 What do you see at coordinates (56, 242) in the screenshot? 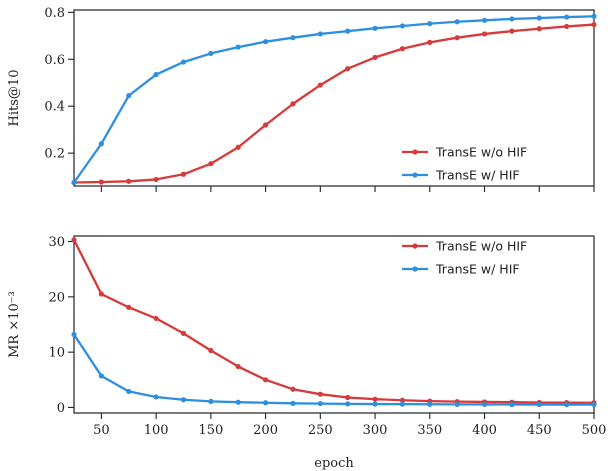
I see `y-tick-label: 30` at bounding box center [56, 242].